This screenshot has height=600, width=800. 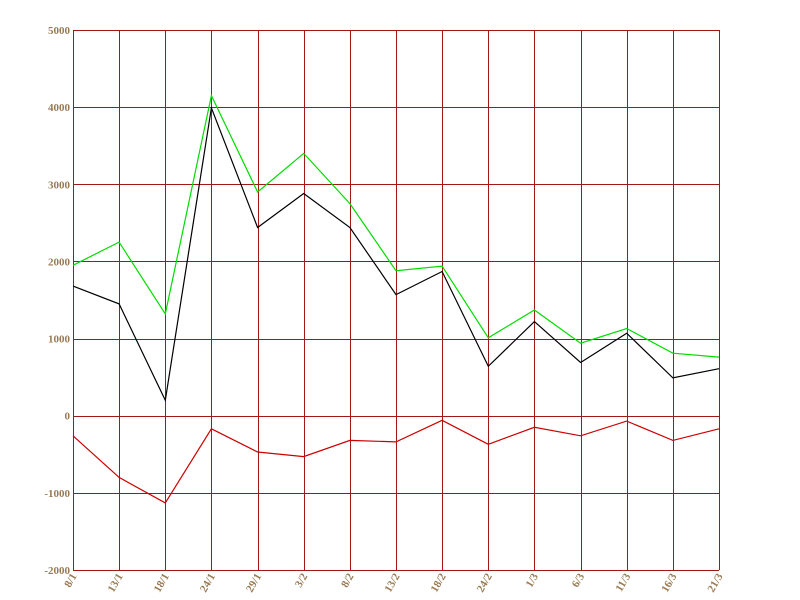 What do you see at coordinates (59, 340) in the screenshot?
I see `y-tick-label: 1000` at bounding box center [59, 340].